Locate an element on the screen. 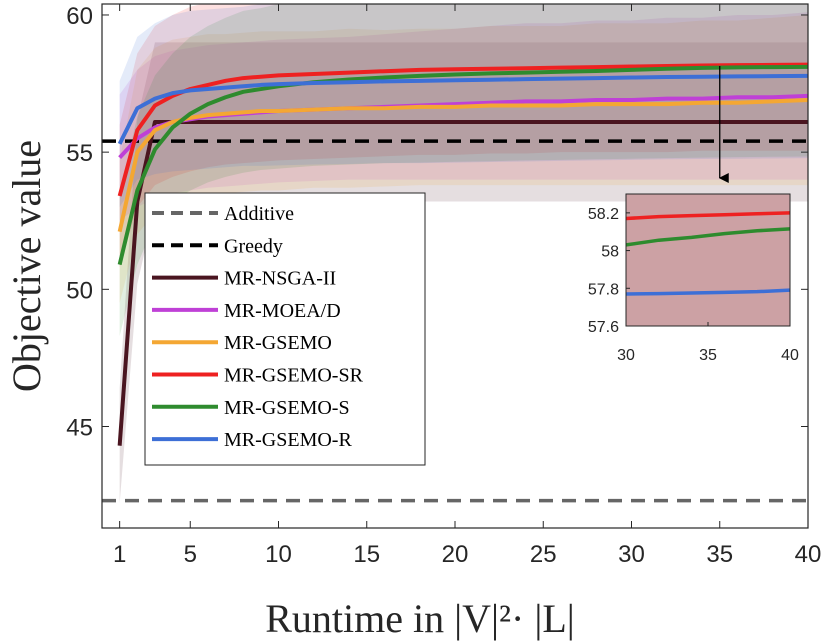 The width and height of the screenshot is (831, 644). inset-line-mr-gsemo-sr is located at coordinates (708, 216).